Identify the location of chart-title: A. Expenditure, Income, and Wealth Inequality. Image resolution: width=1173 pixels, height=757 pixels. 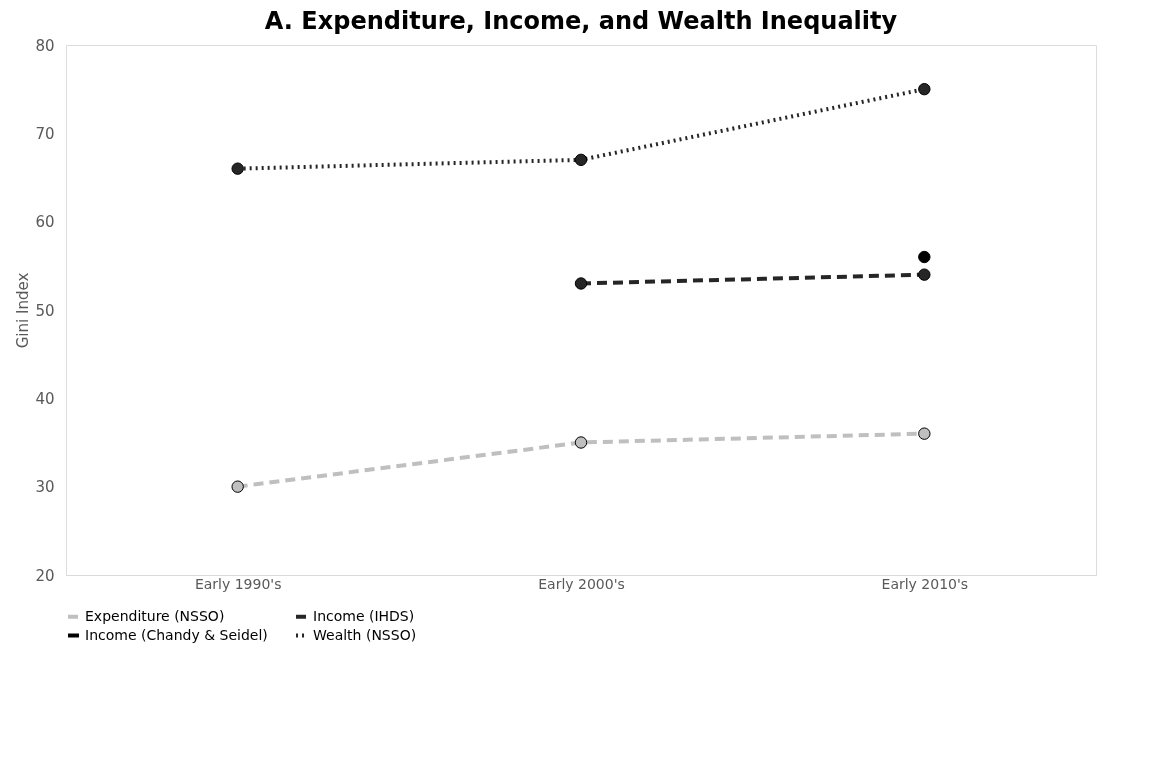
(581, 21).